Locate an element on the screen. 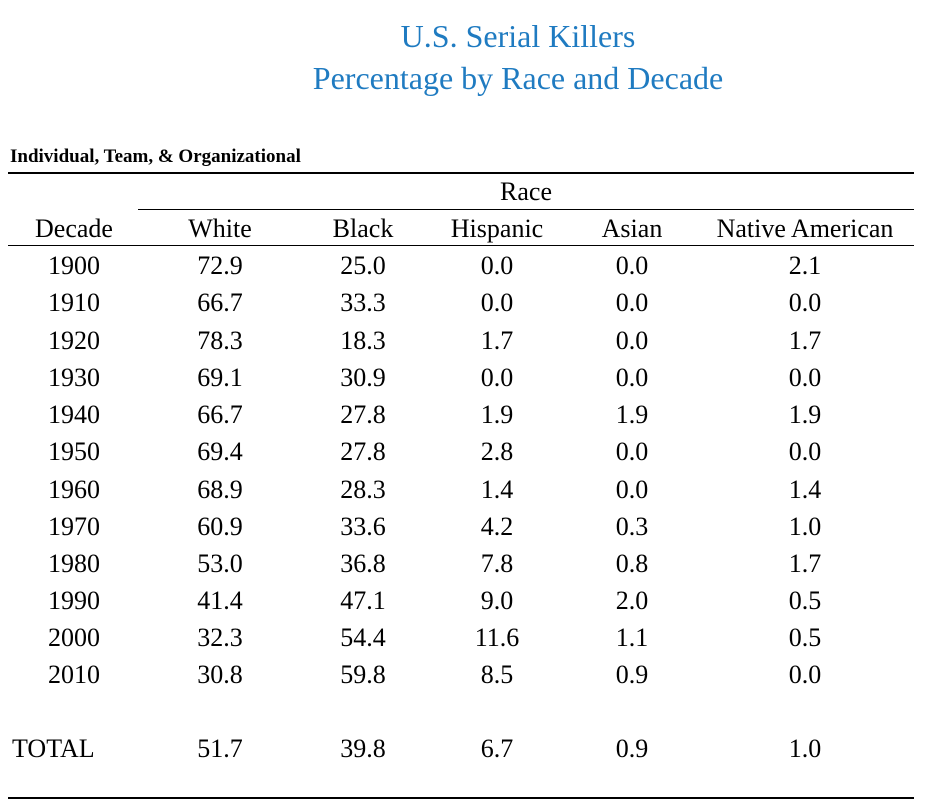  cell-hispanic: 9.0 is located at coordinates (497, 600).